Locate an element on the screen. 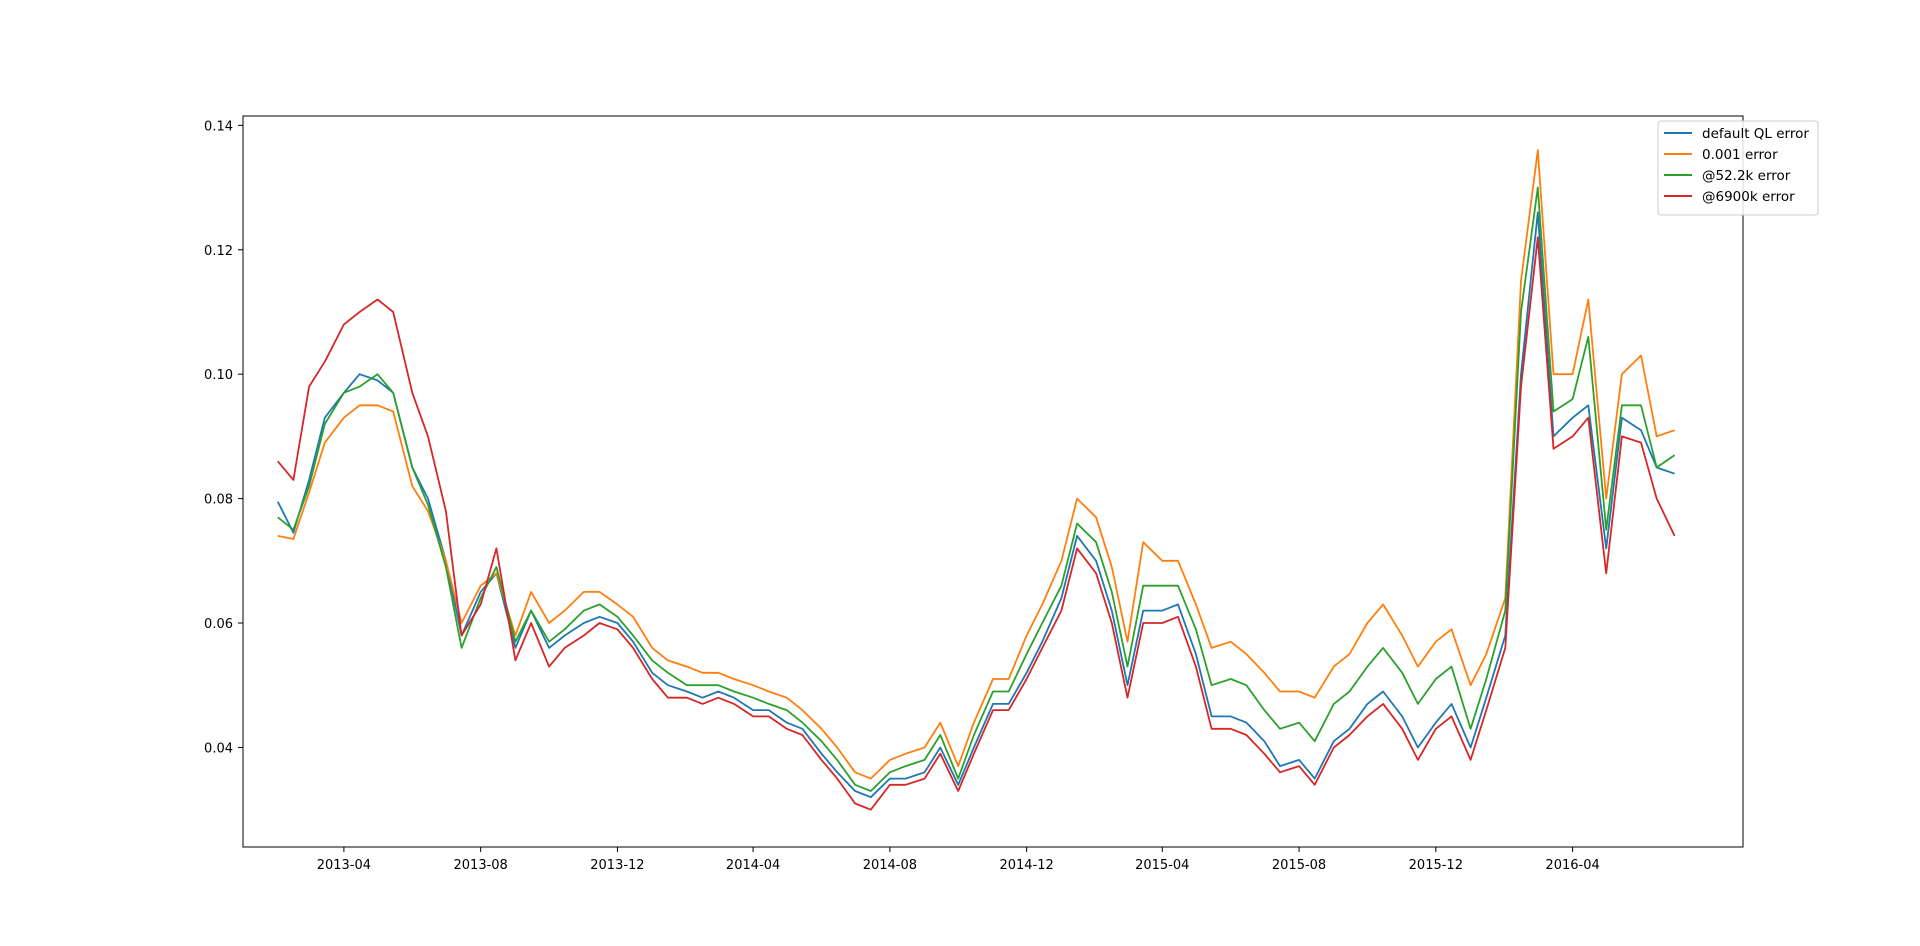  x-tick-label: 2014-08 is located at coordinates (890, 865).